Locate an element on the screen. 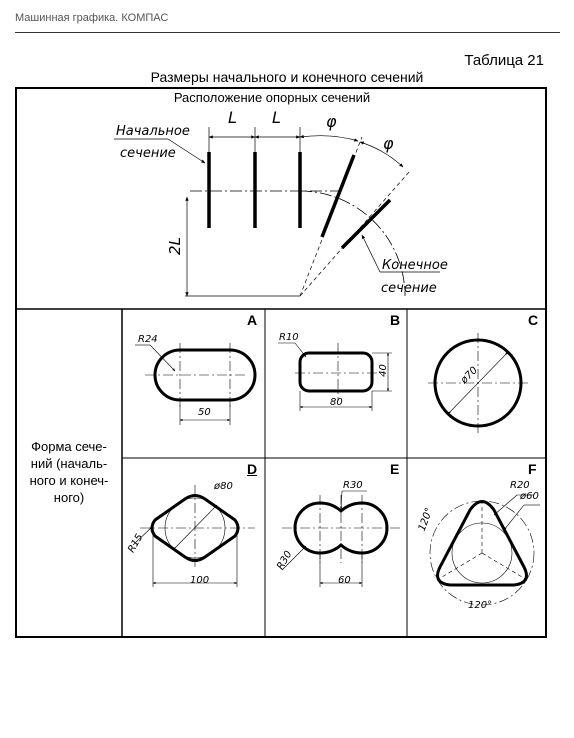 The height and width of the screenshot is (738, 574). cell-letter-c: C is located at coordinates (533, 320).